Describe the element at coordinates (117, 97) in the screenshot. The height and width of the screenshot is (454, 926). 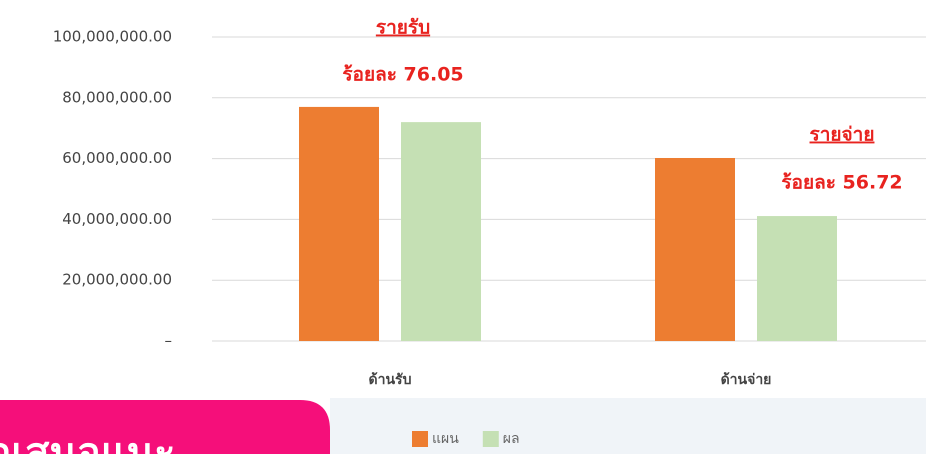
I see `y-tick-label: 80,000,000.00` at that location.